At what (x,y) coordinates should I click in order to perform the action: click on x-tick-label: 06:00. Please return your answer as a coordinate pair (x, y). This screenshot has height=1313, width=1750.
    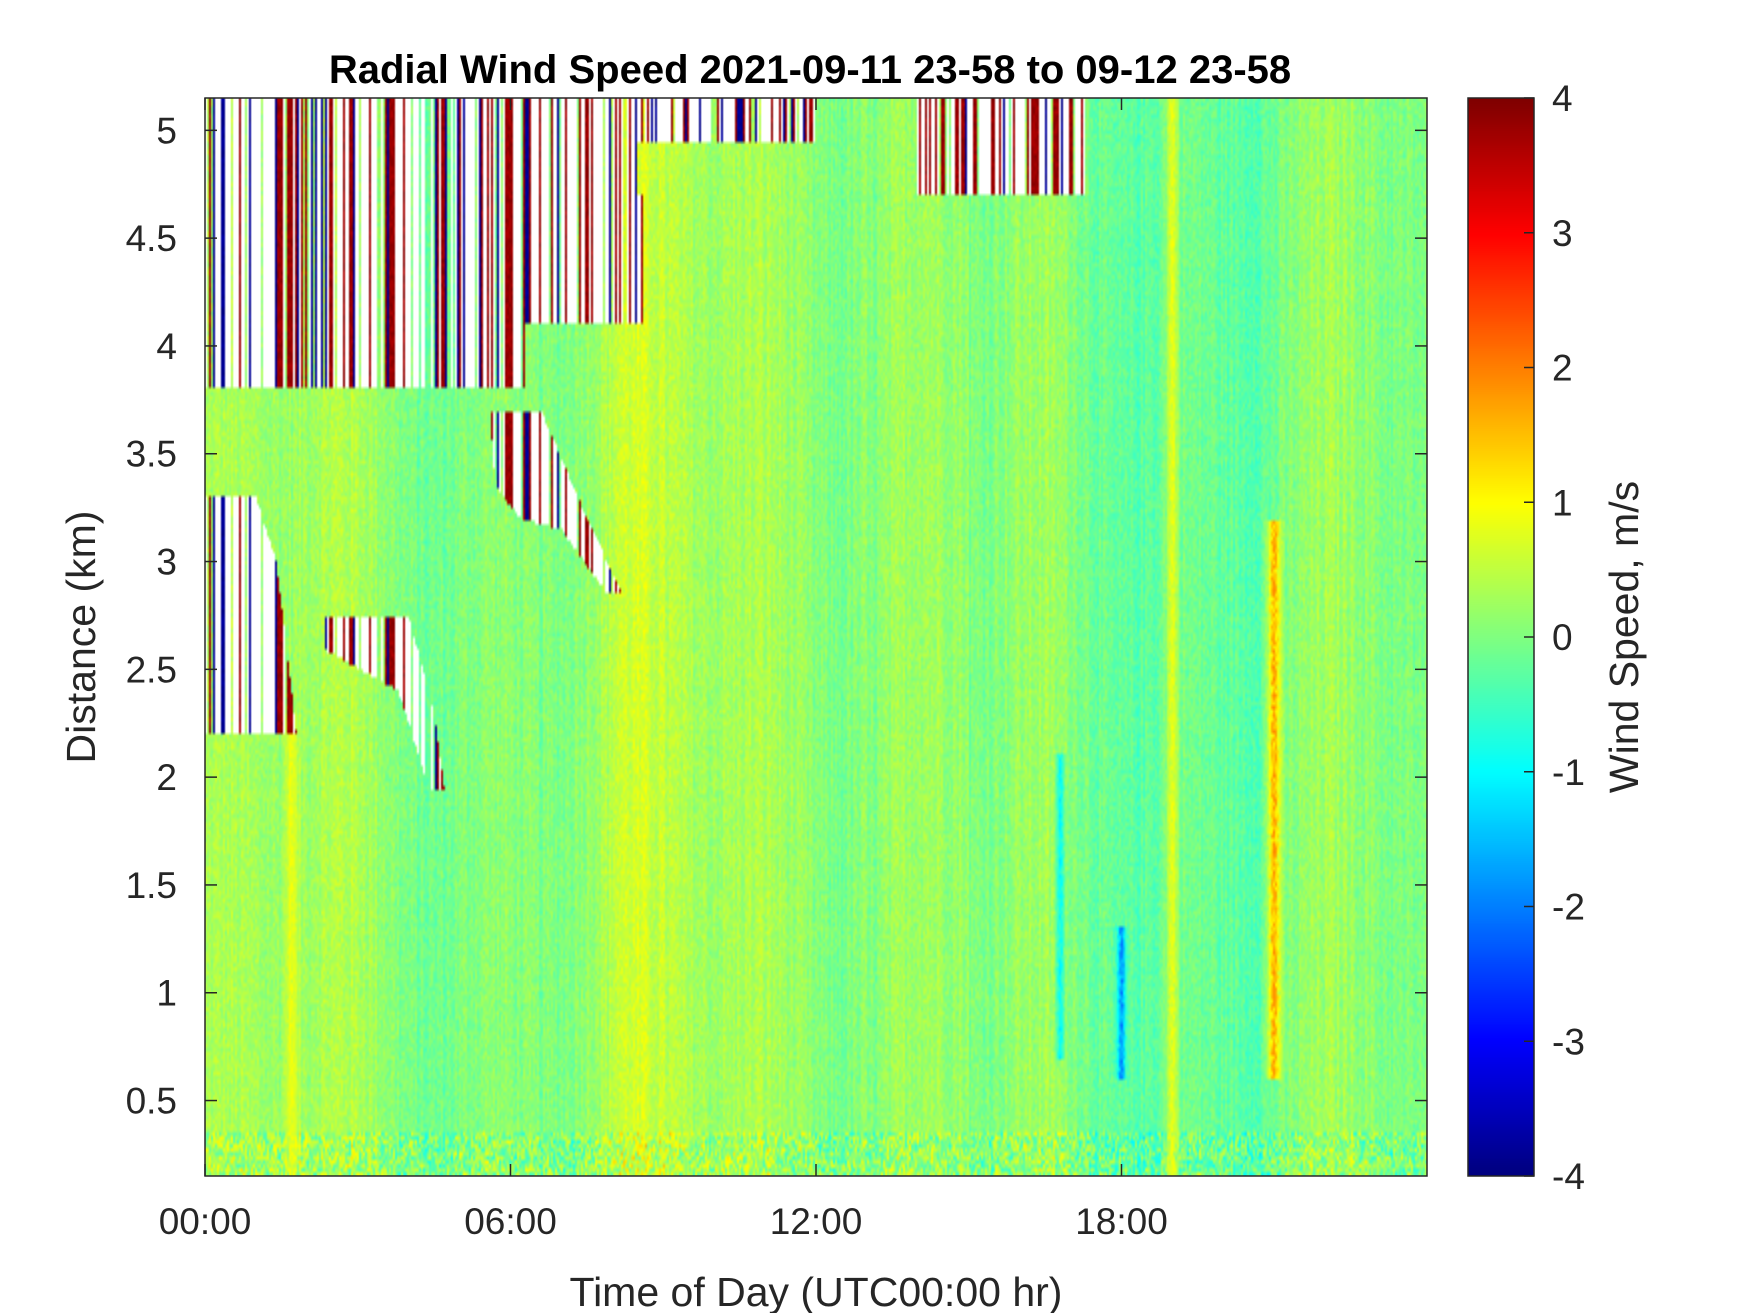
    Looking at the image, I should click on (510, 1221).